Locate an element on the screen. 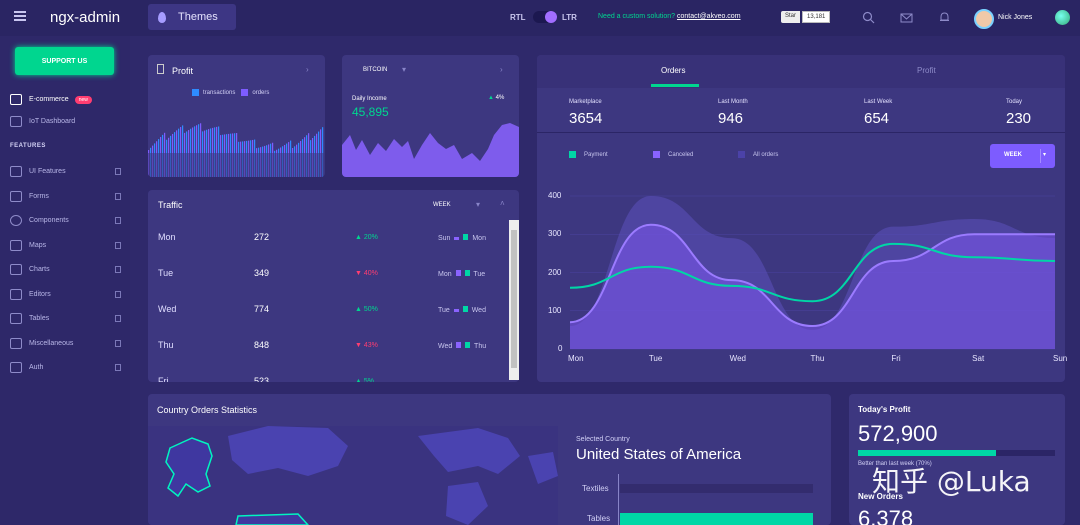  traffic-day: Tue is located at coordinates (166, 273).